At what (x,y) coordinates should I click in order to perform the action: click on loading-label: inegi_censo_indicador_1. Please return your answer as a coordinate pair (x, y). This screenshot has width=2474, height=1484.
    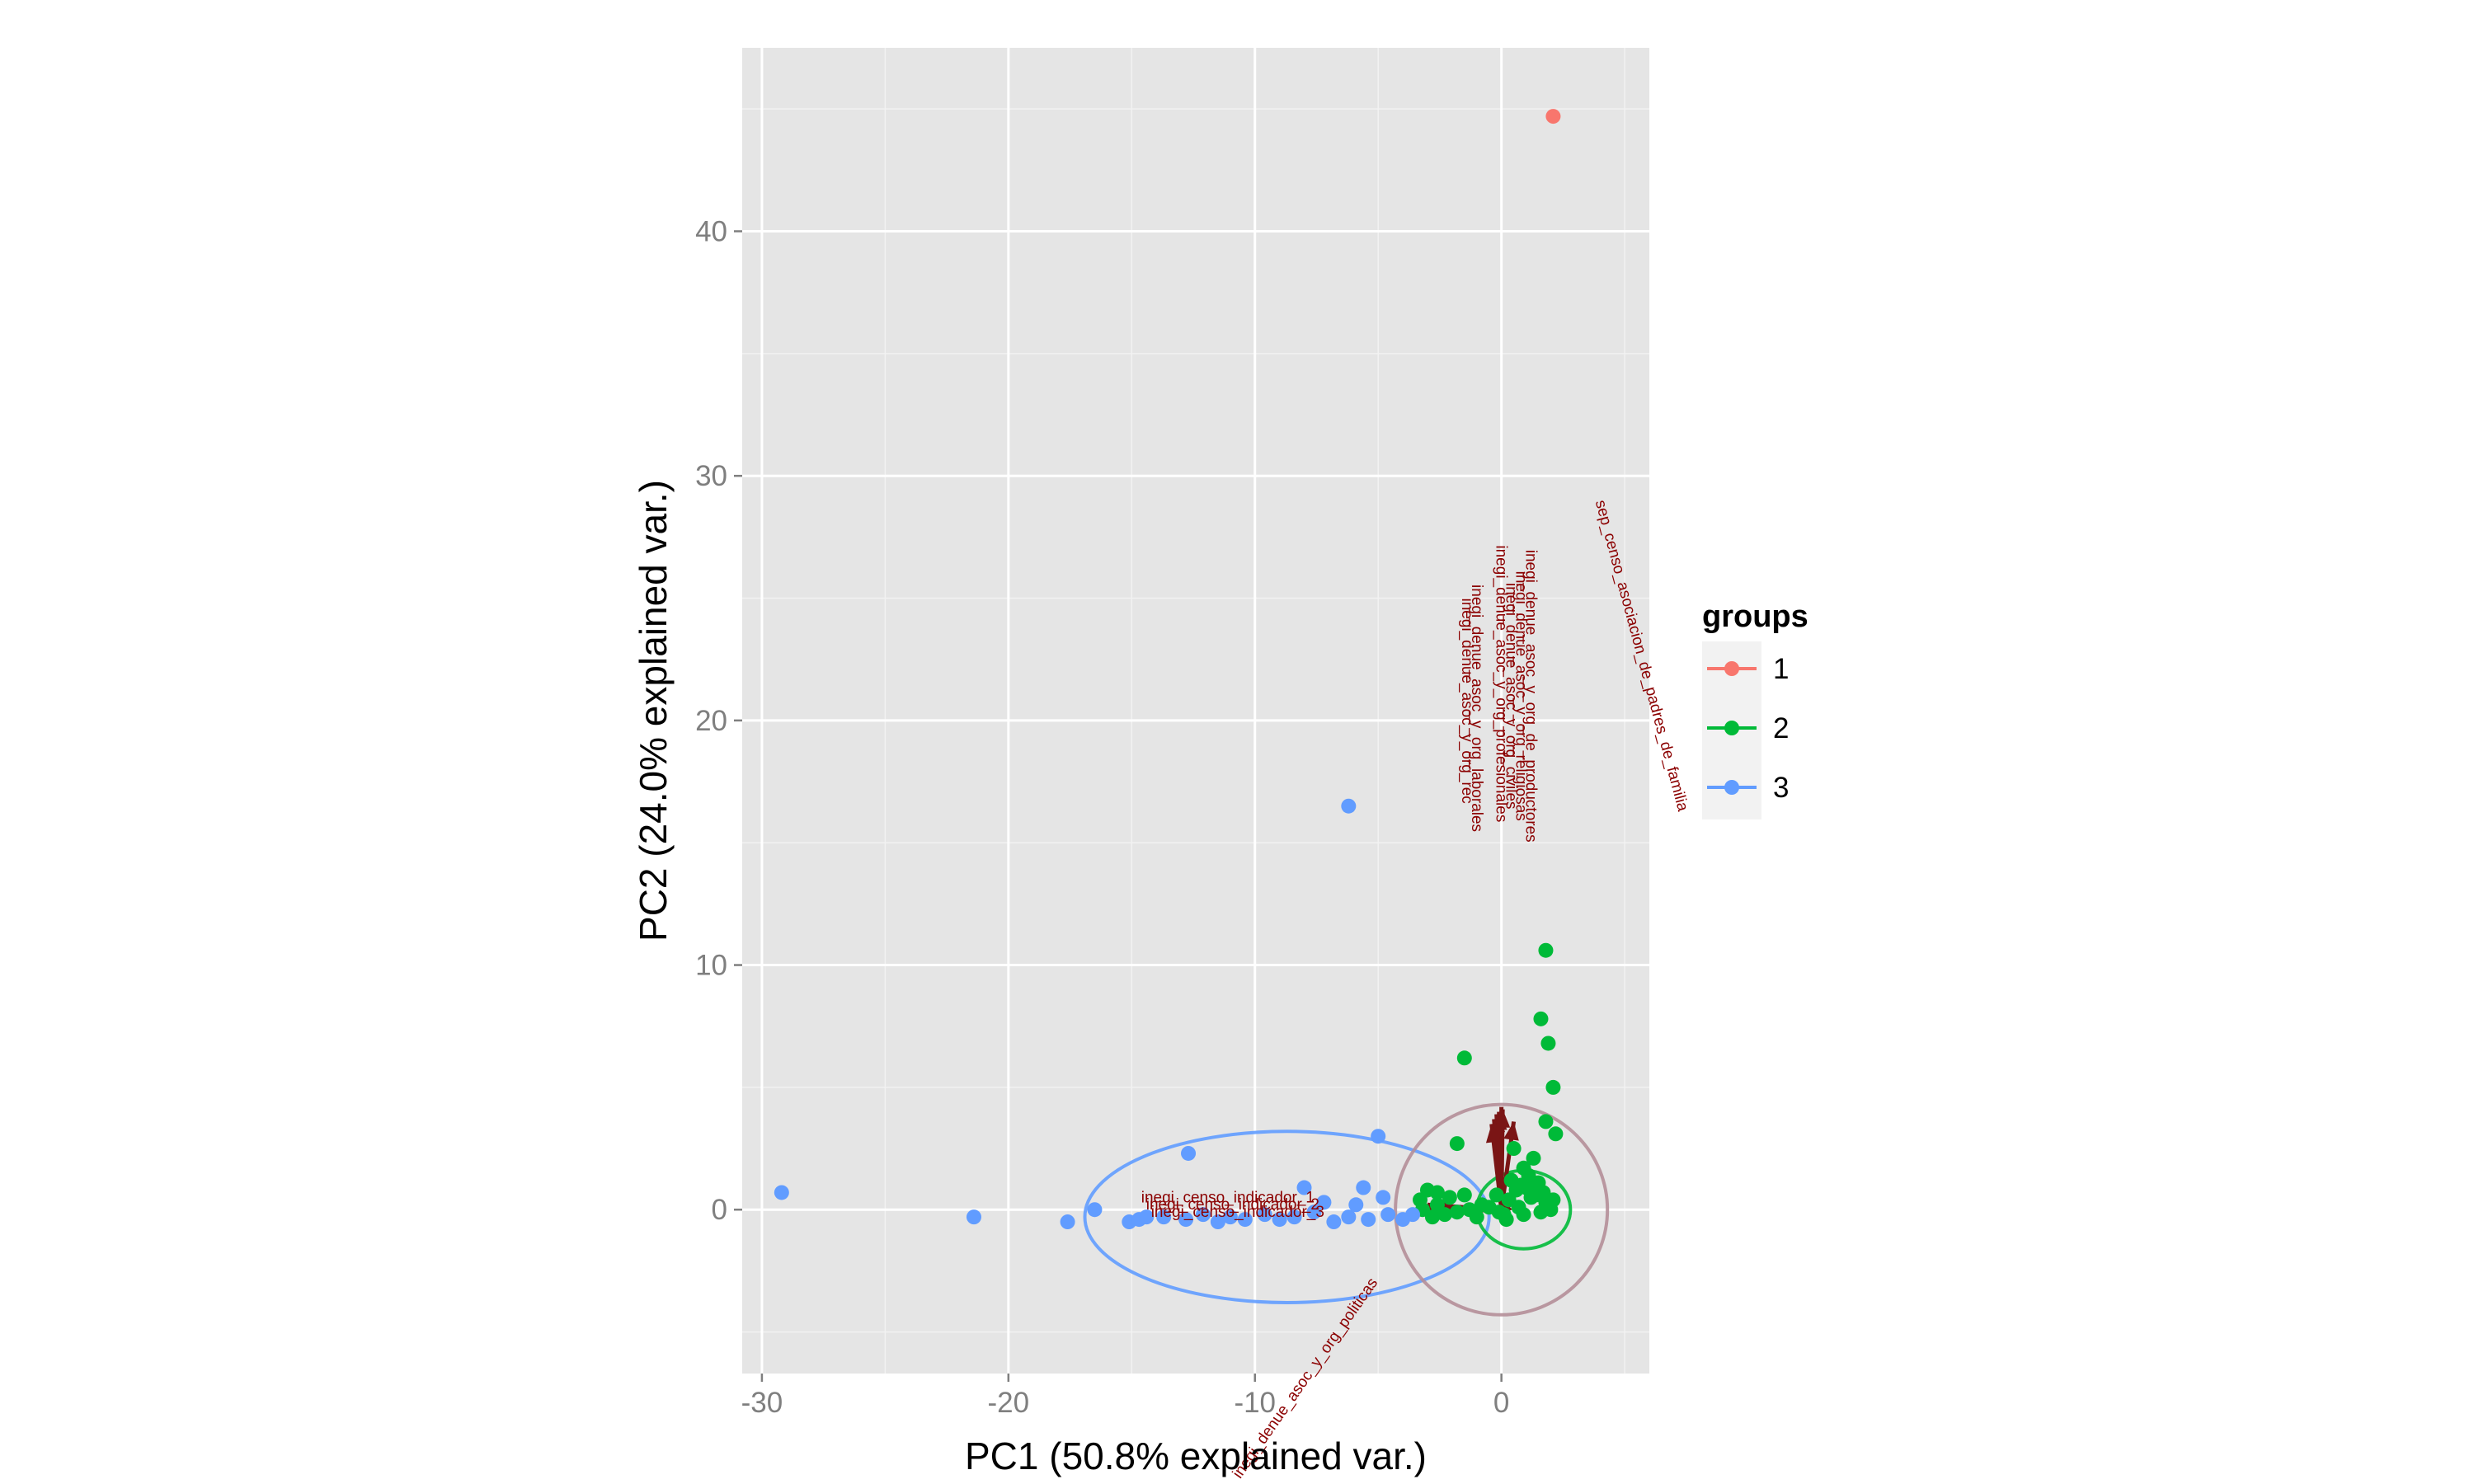
    Looking at the image, I should click on (1228, 1197).